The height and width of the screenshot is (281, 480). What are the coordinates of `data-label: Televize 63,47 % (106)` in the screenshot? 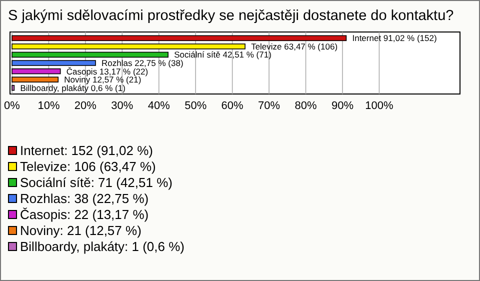 It's located at (294, 46).